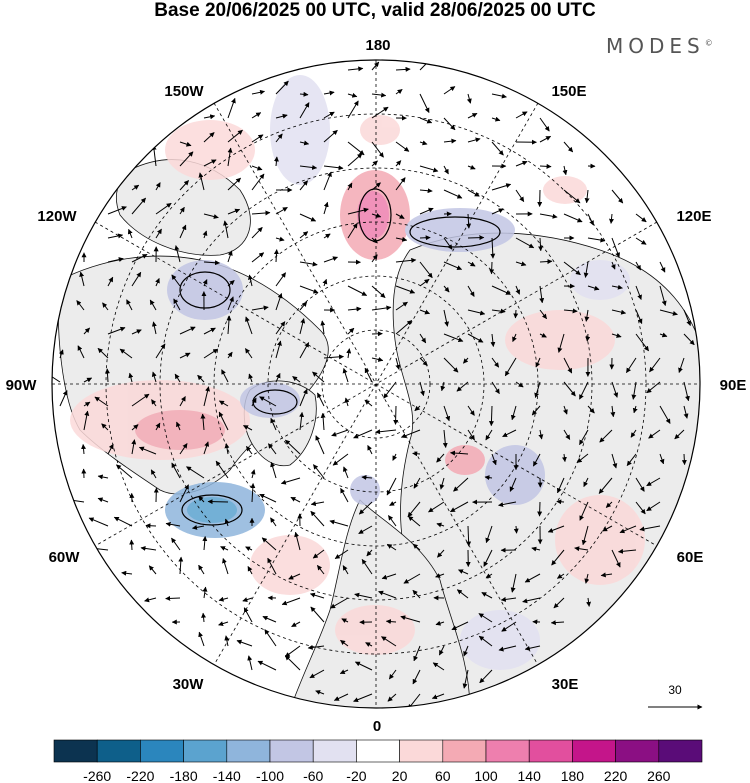 This screenshot has height=783, width=750. I want to click on label-150e: 150E, so click(568, 91).